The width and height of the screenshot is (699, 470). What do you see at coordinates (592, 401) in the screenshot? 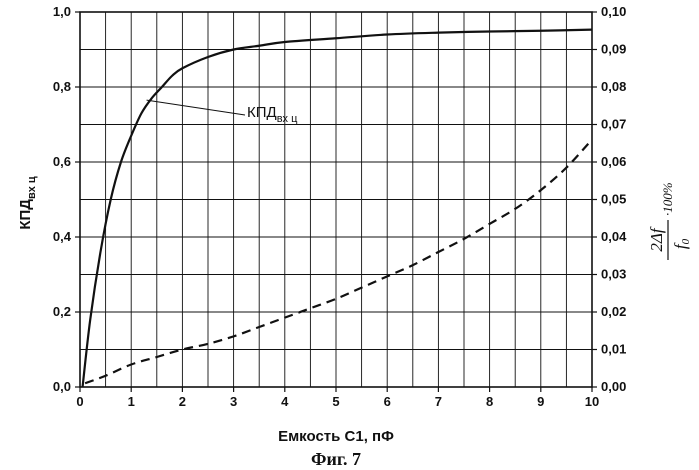
I see `x-tick-label: 10` at bounding box center [592, 401].